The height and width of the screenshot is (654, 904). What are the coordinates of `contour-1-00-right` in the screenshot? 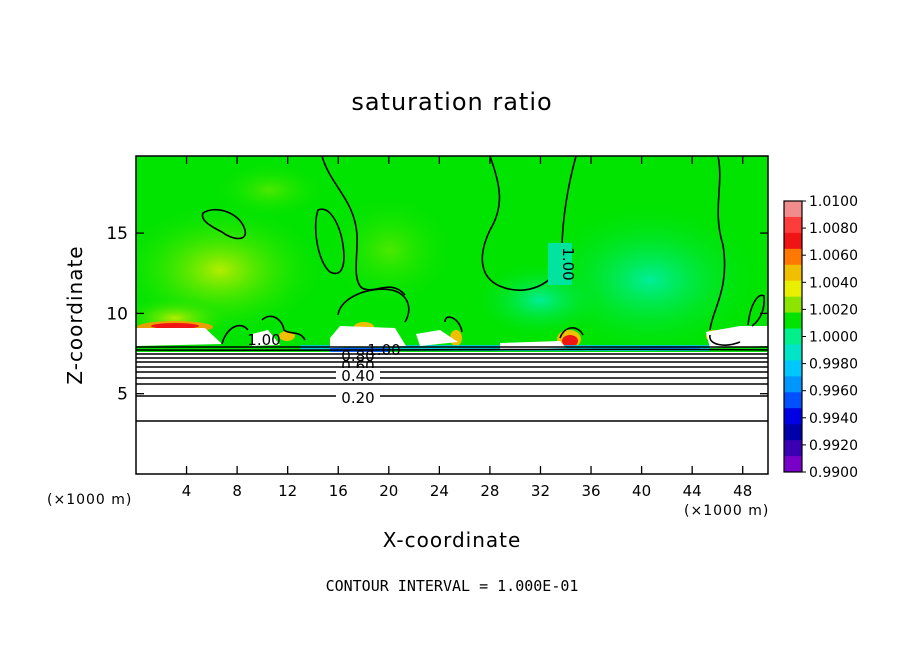 It's located at (717, 243).